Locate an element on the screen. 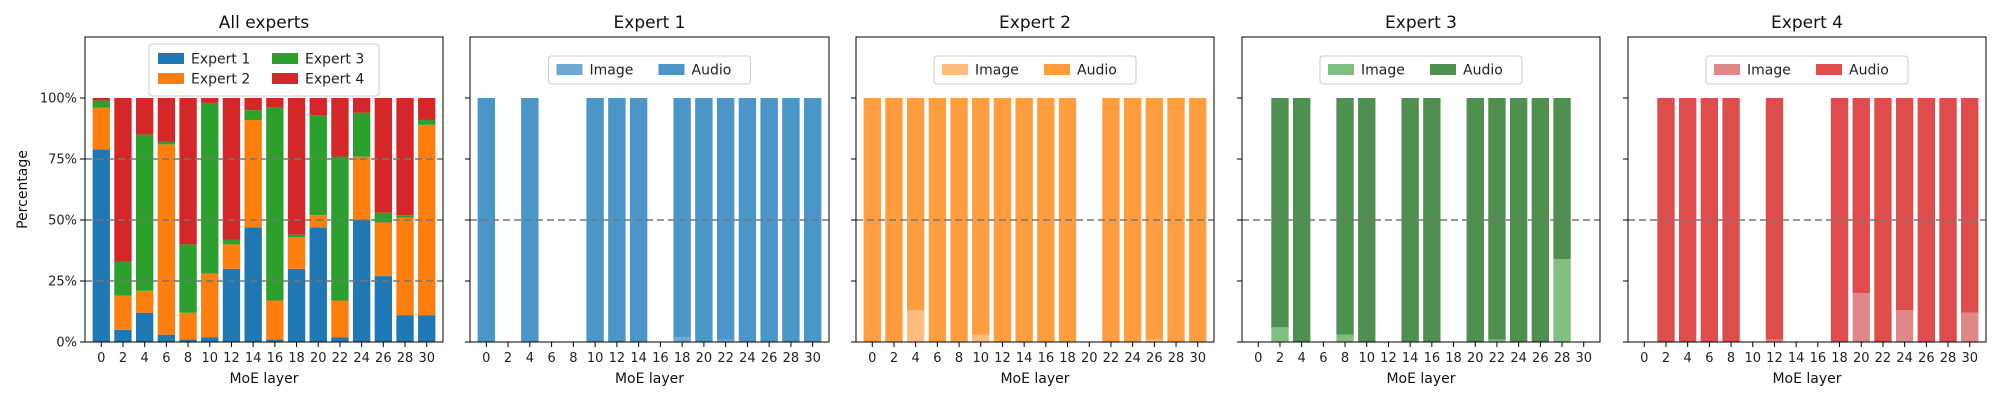 The image size is (2000, 400). chart-title: Expert 3 is located at coordinates (1421, 23).